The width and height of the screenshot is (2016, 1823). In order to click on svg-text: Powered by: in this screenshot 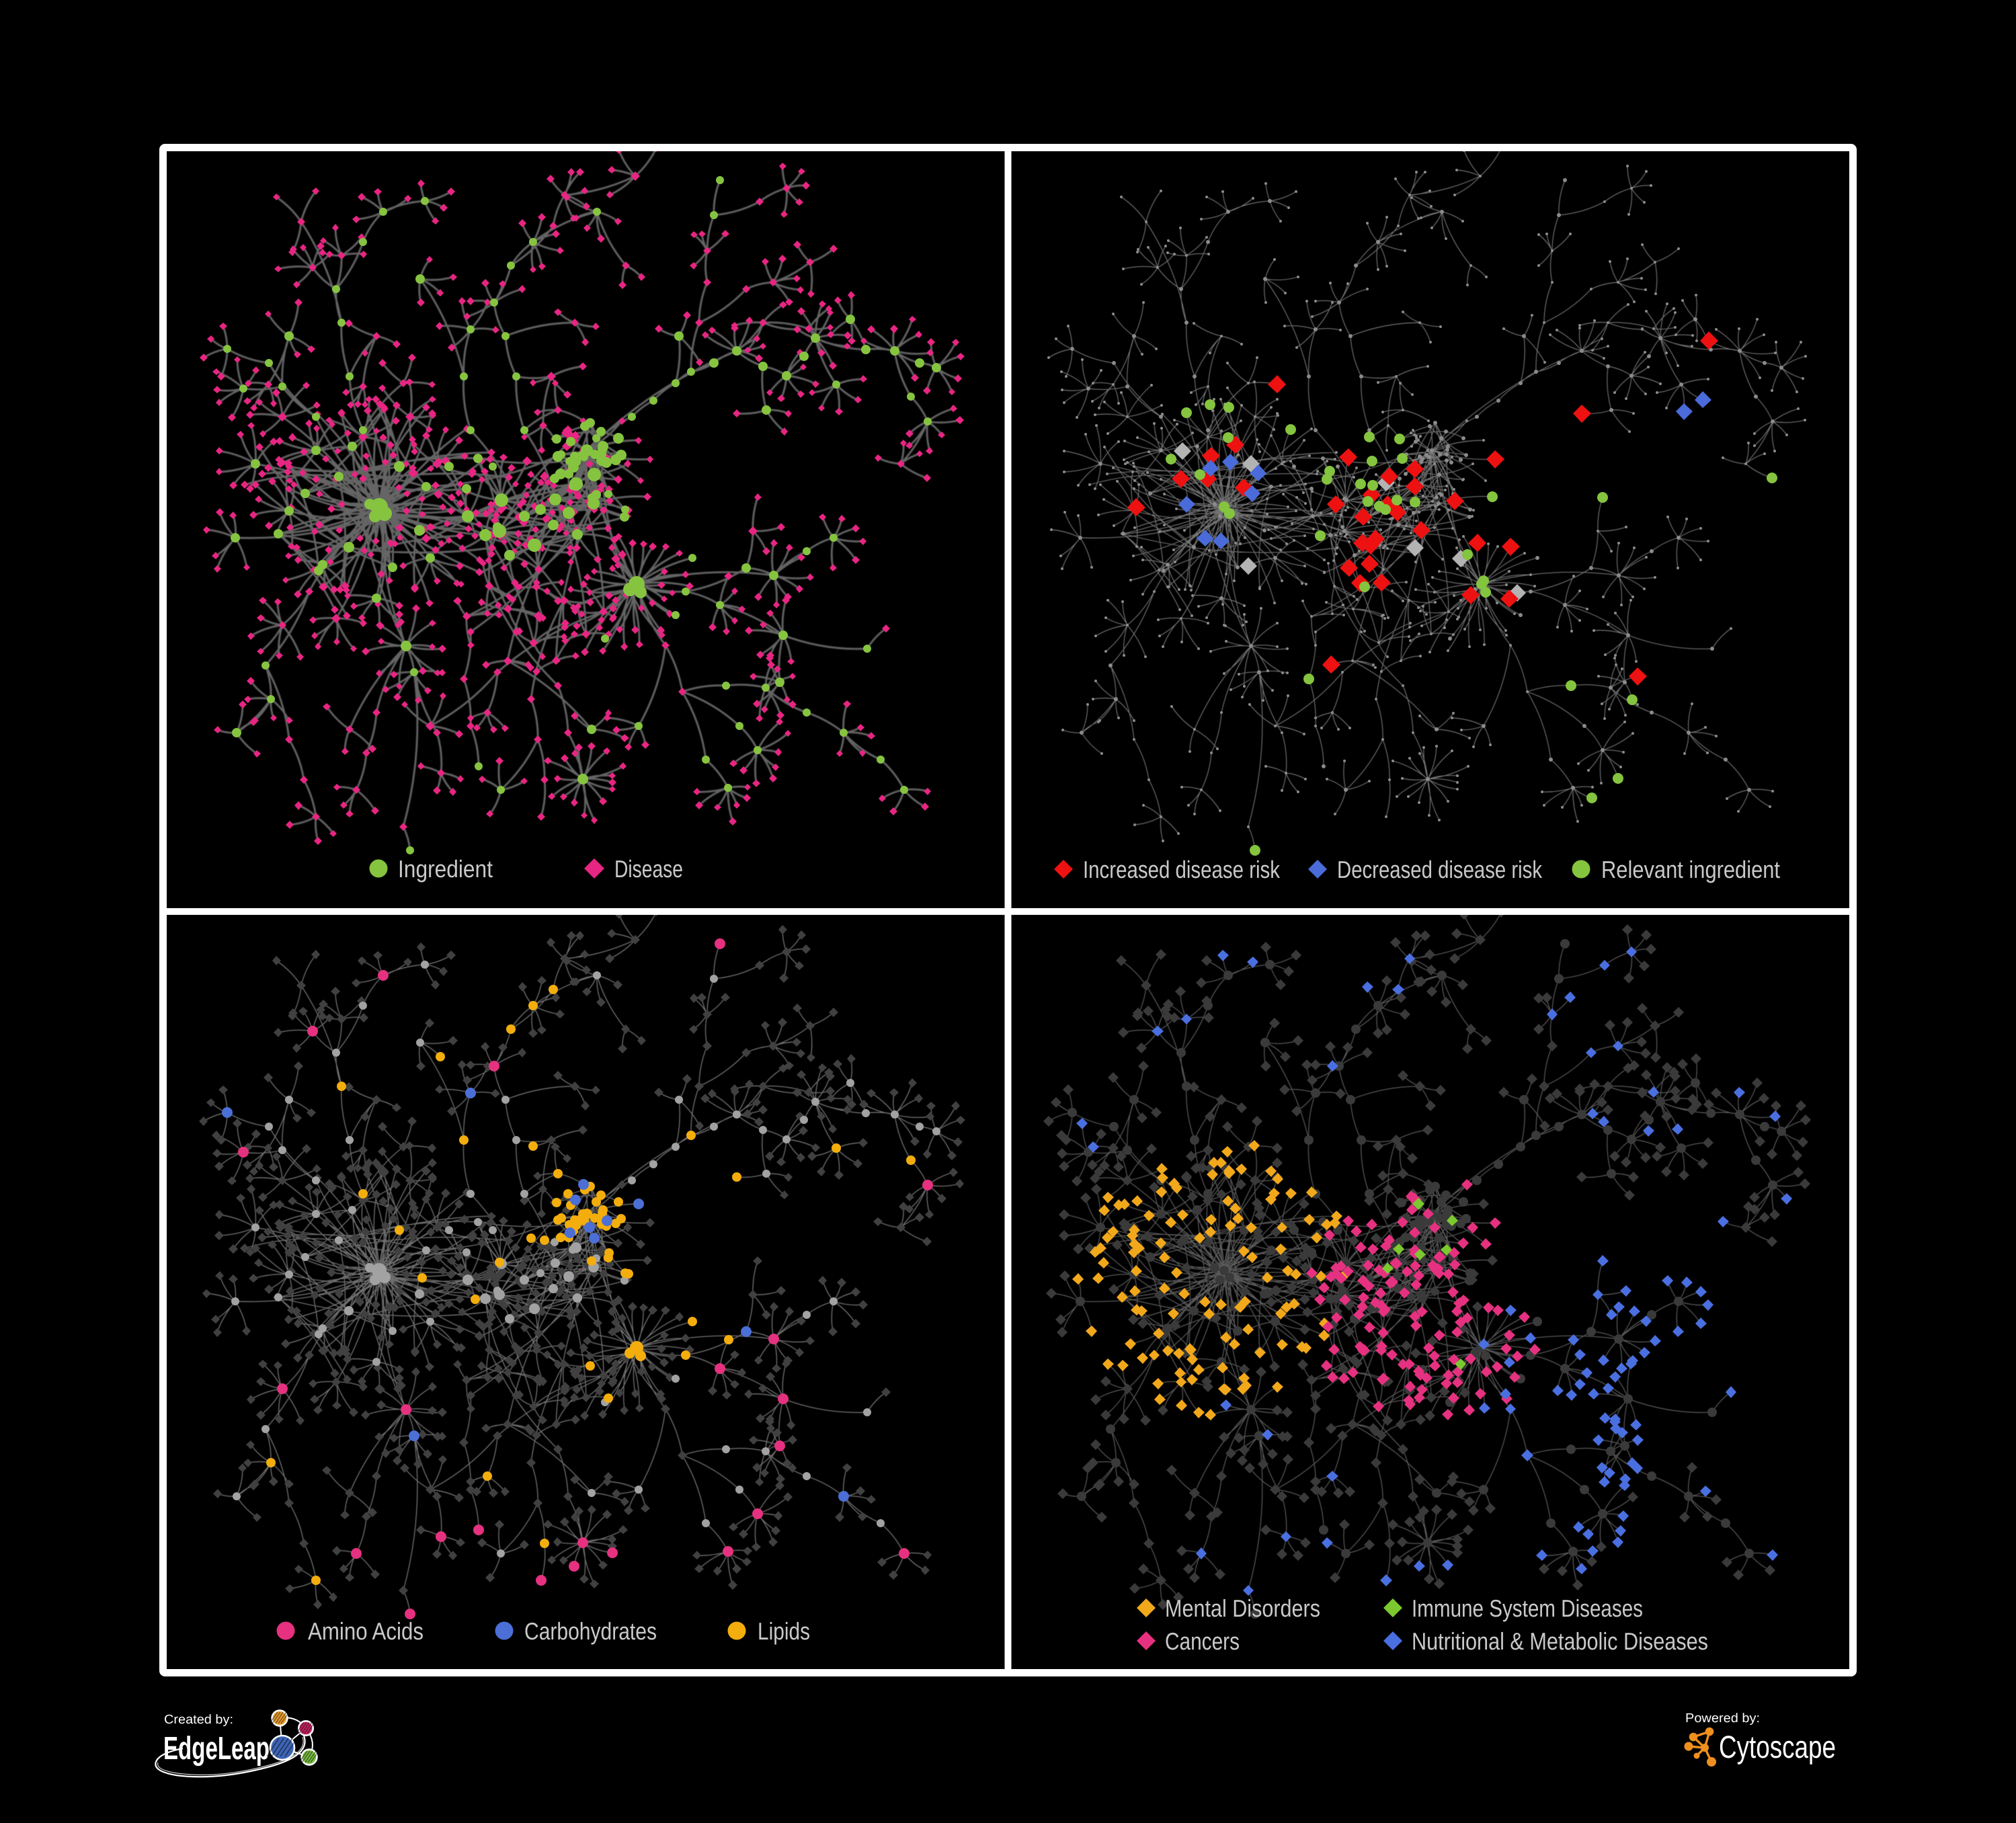, I will do `click(1722, 1719)`.